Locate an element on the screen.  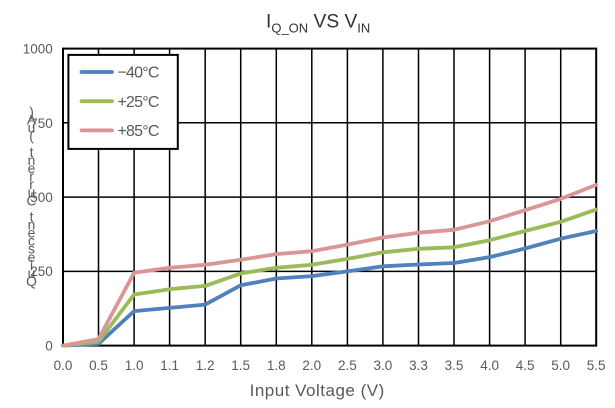
svg-text: 250 is located at coordinates (41, 271).